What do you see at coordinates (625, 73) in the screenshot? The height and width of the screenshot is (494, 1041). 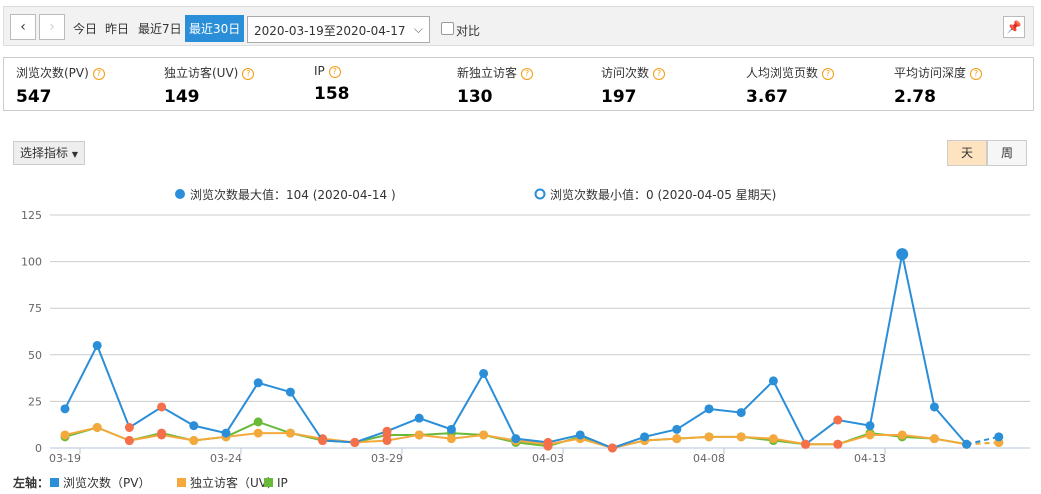 I see `metric-label: 访问次数` at bounding box center [625, 73].